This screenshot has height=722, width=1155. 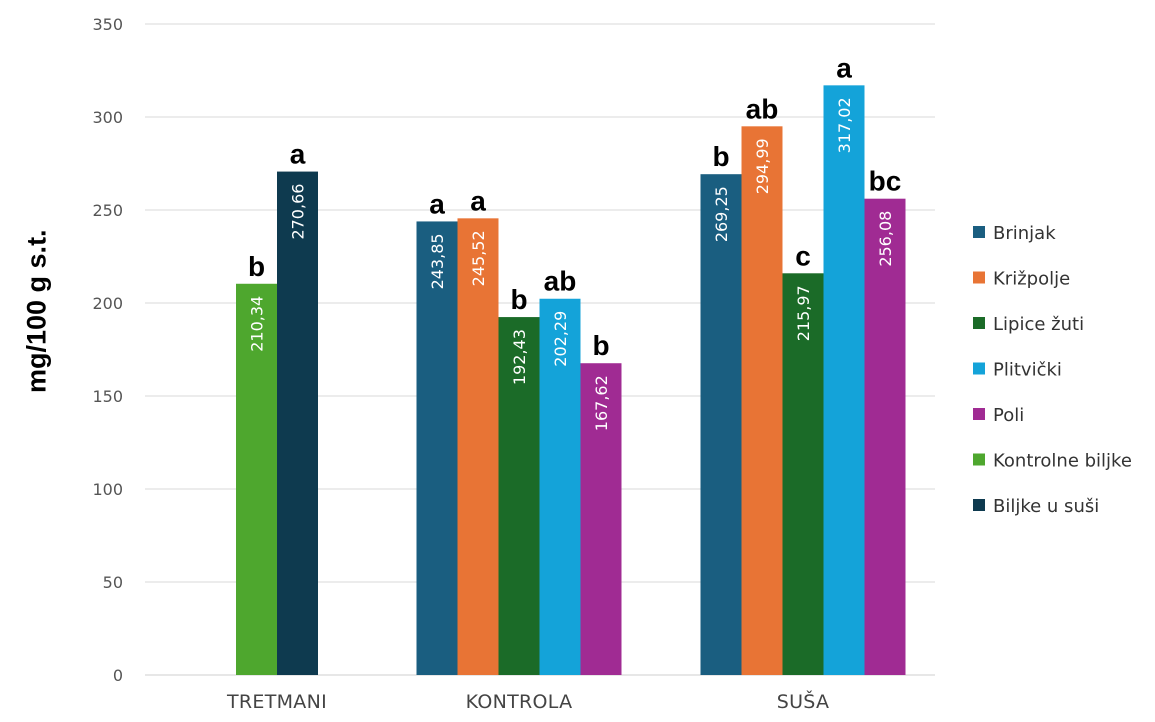 What do you see at coordinates (36, 311) in the screenshot?
I see `y-axis-title: mg/100 g s.t.` at bounding box center [36, 311].